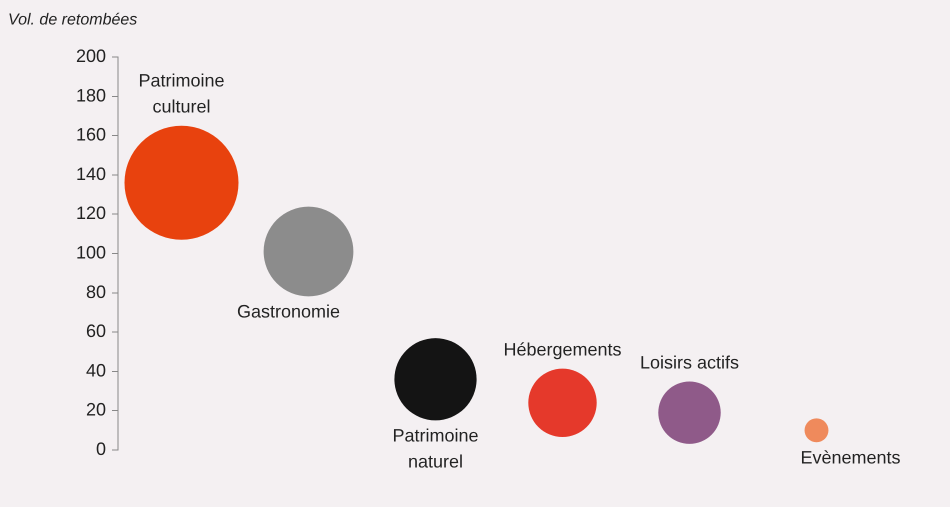  What do you see at coordinates (96, 331) in the screenshot?
I see `y-tick-label: 60` at bounding box center [96, 331].